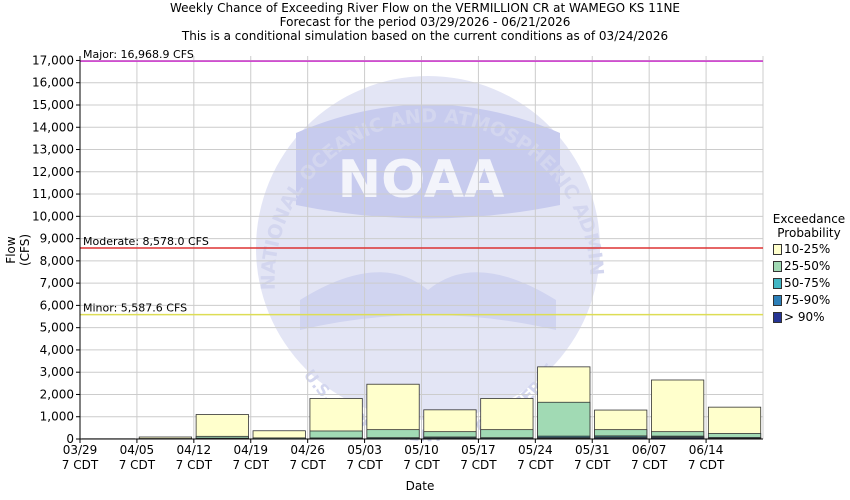 This screenshot has height=500, width=850. Describe the element at coordinates (53, 127) in the screenshot. I see `y-tick-label: 14,000` at that location.